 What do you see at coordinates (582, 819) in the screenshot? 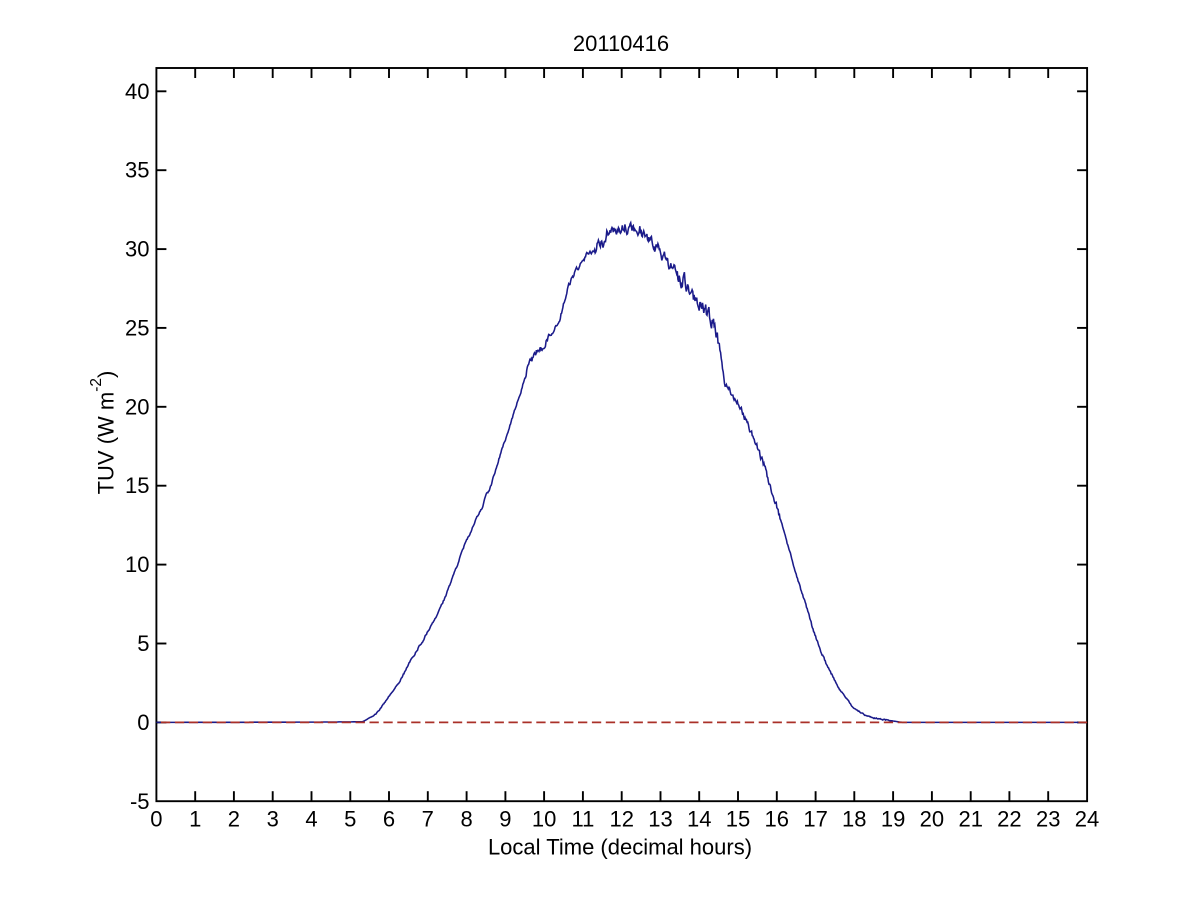
I see `svg-text: 11` at bounding box center [582, 819].